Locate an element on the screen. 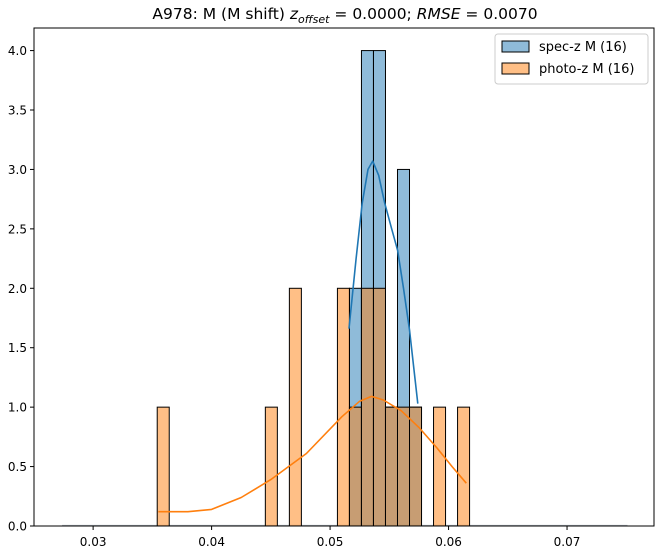 The image size is (655, 552). y-tick-label: 0.5 is located at coordinates (17, 467).